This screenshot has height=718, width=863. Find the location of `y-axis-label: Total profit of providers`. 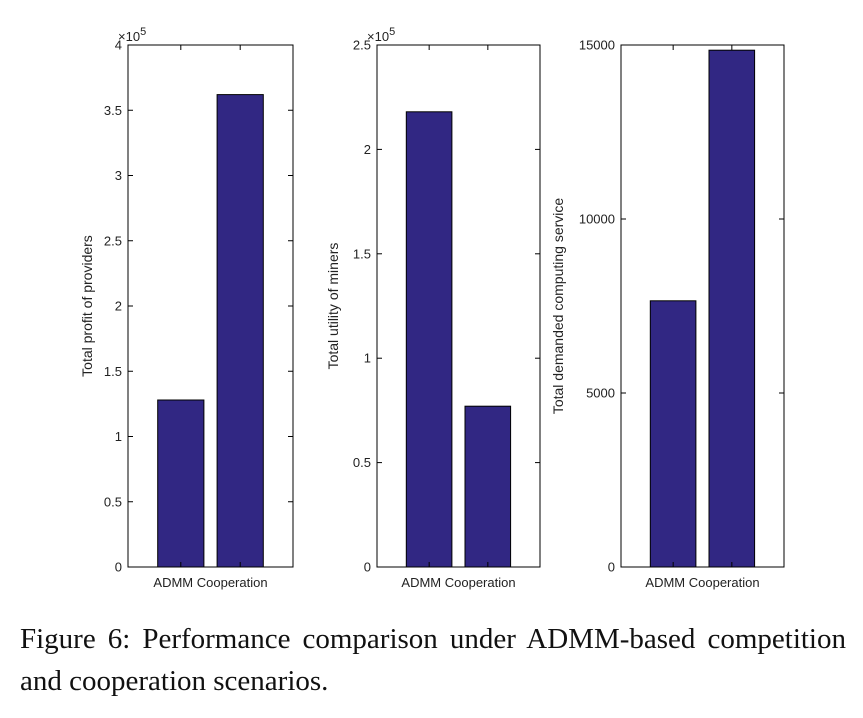

y-axis-label: Total profit of providers is located at coordinates (87, 306).